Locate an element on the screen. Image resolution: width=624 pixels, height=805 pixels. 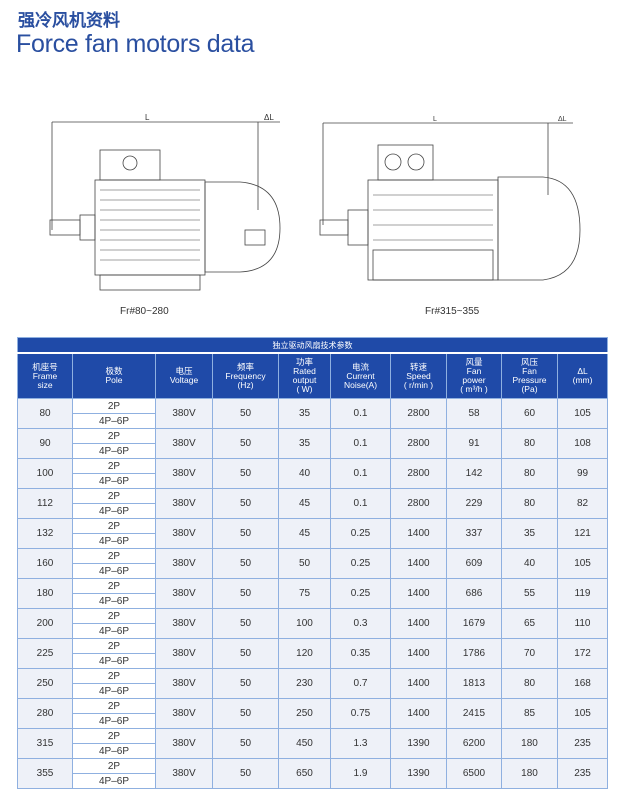
cell-fan-power: 1786 is located at coordinates (474, 653).